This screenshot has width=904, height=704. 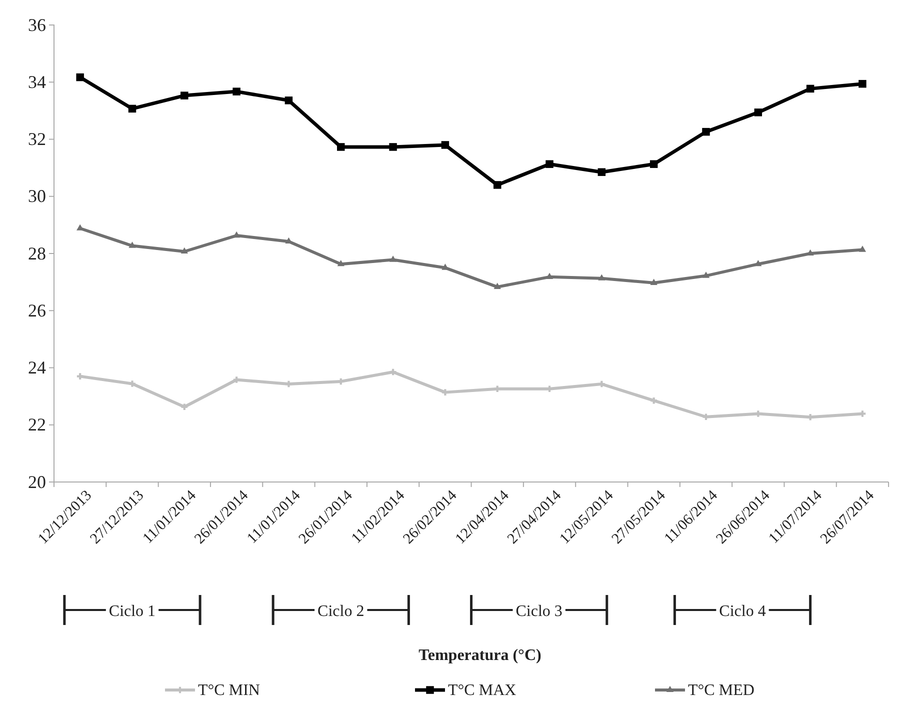 What do you see at coordinates (742, 611) in the screenshot?
I see `text: Ciclo 4` at bounding box center [742, 611].